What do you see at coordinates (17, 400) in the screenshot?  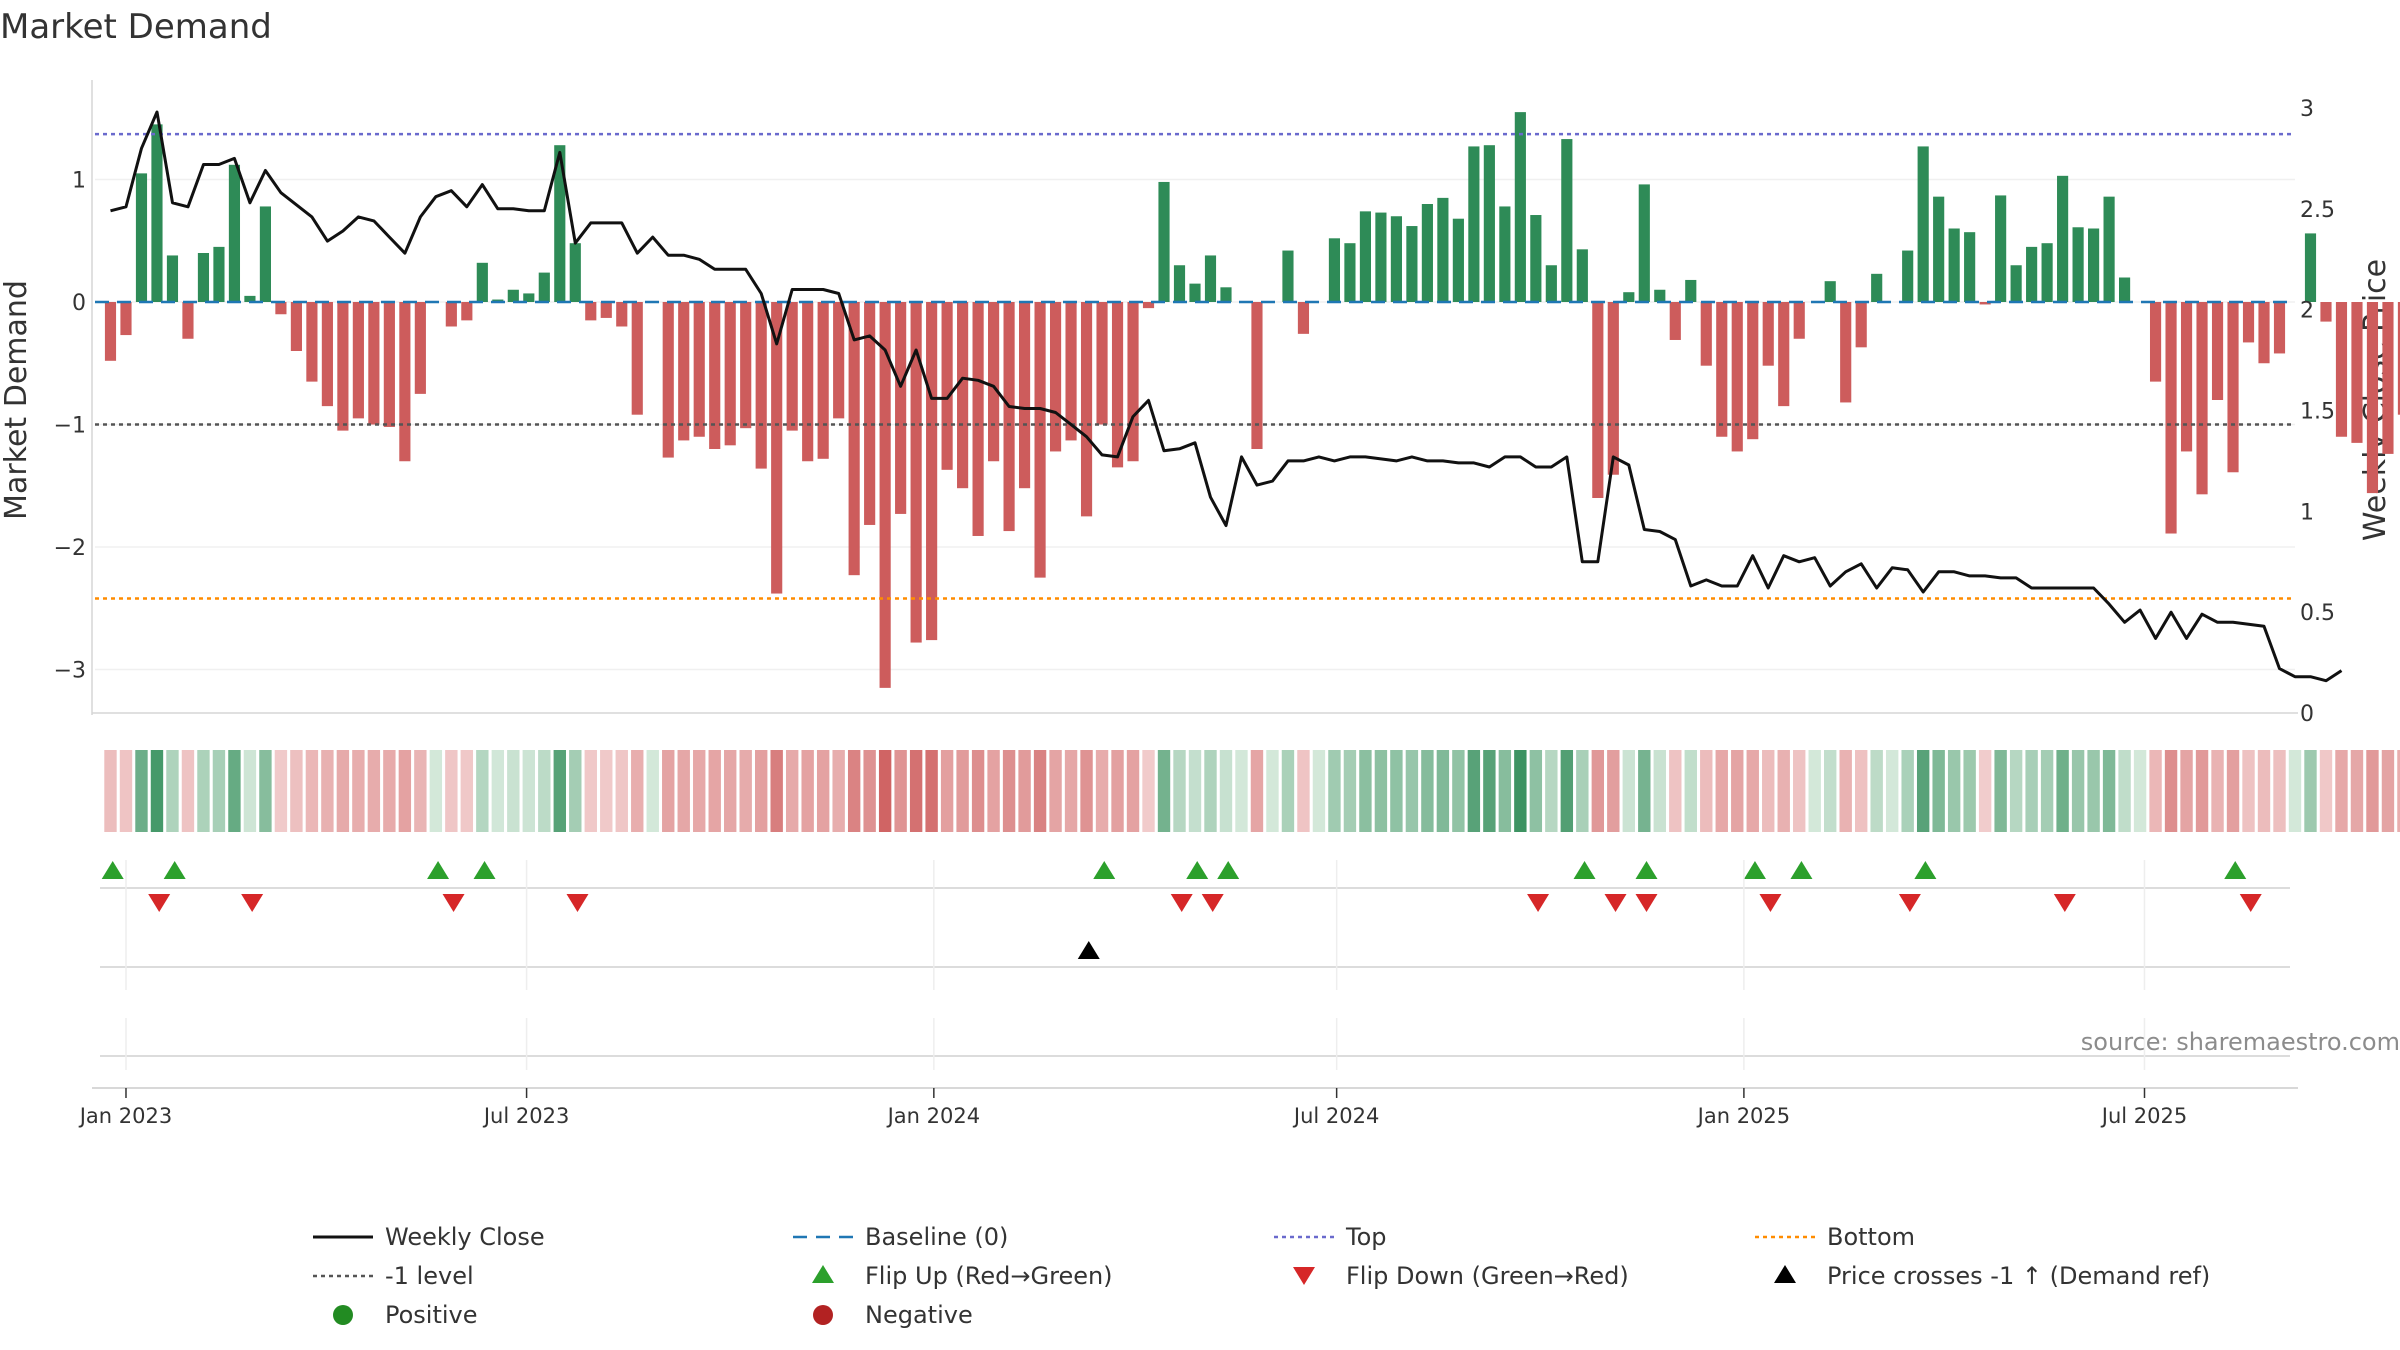 I see `y-axis-label-left: Market Demand` at bounding box center [17, 400].